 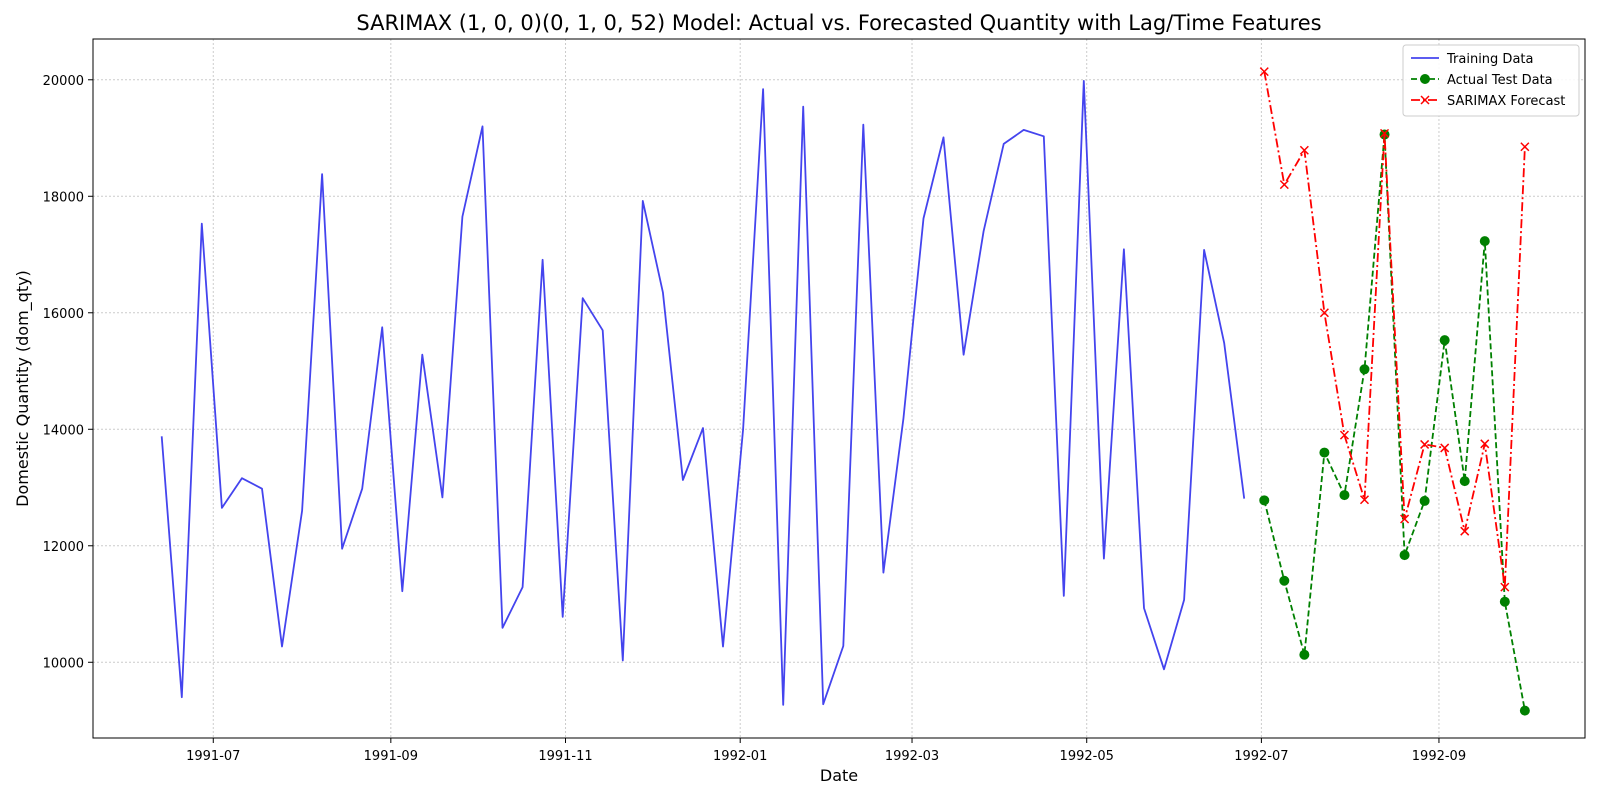 I want to click on legend-item: SARIMAX Forecast, so click(x=1488, y=101).